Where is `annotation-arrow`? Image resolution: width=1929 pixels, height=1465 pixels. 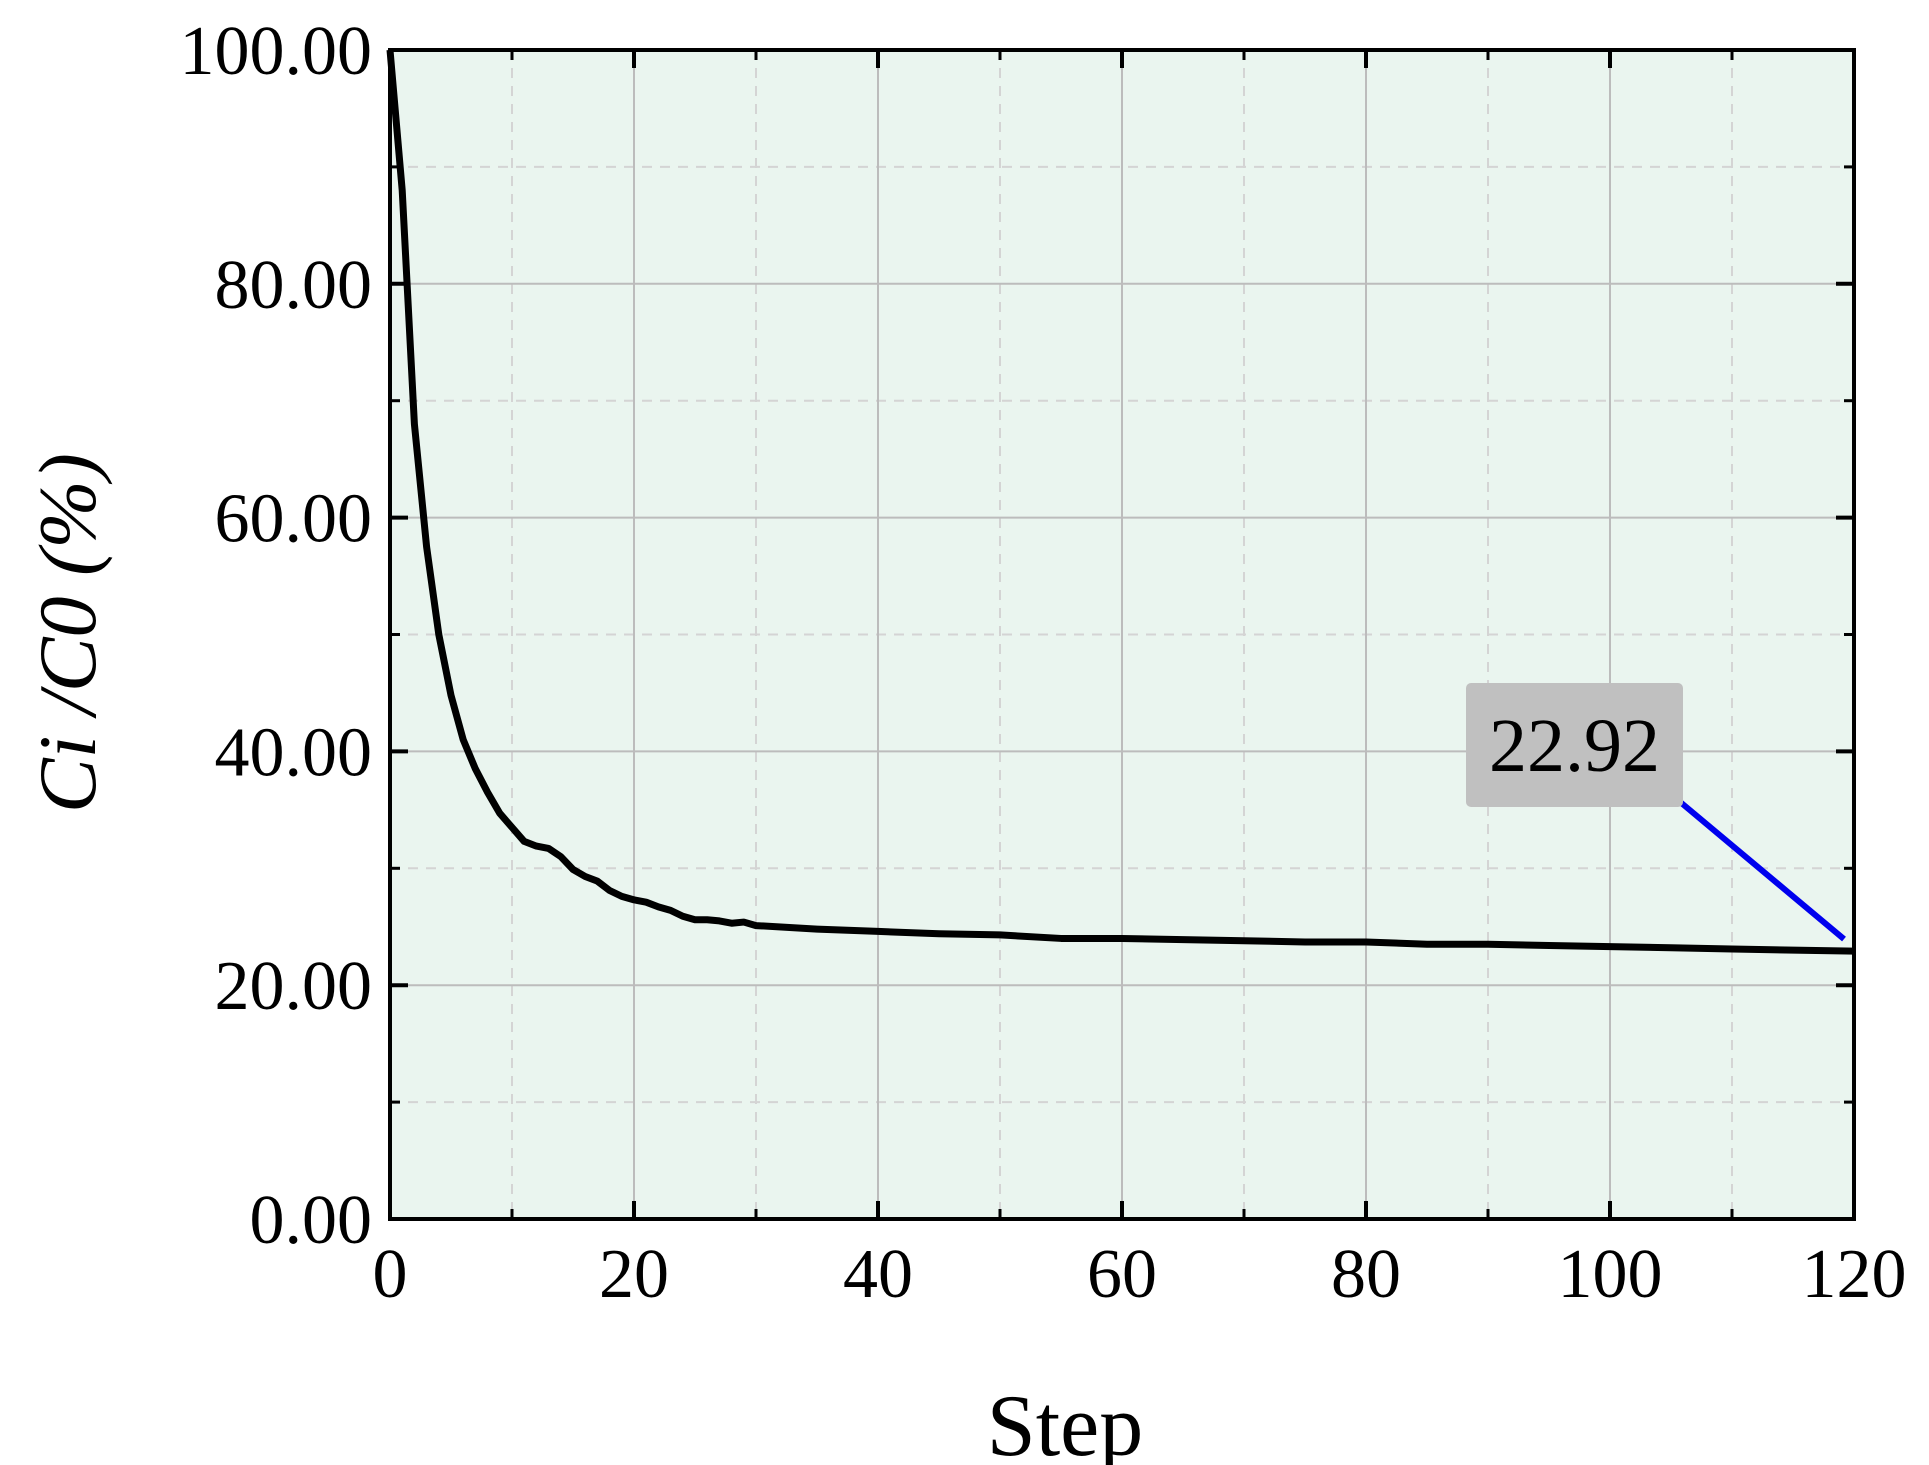
annotation-arrow is located at coordinates (1761, 870).